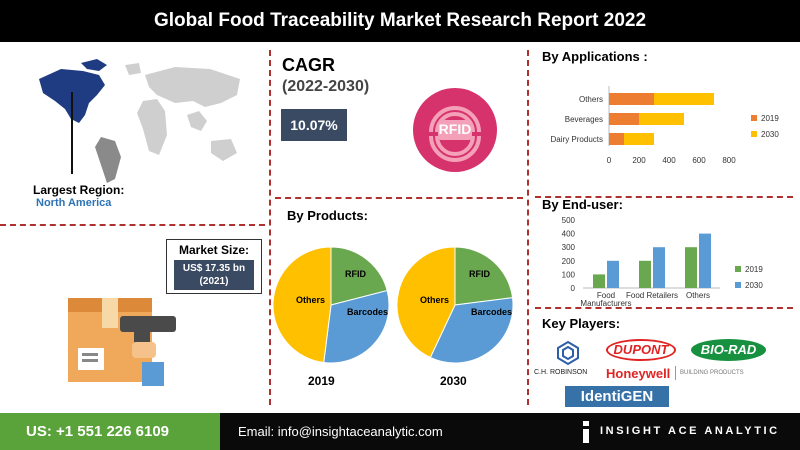 The width and height of the screenshot is (800, 450). What do you see at coordinates (586, 432) in the screenshot?
I see `brand-logo-icon` at bounding box center [586, 432].